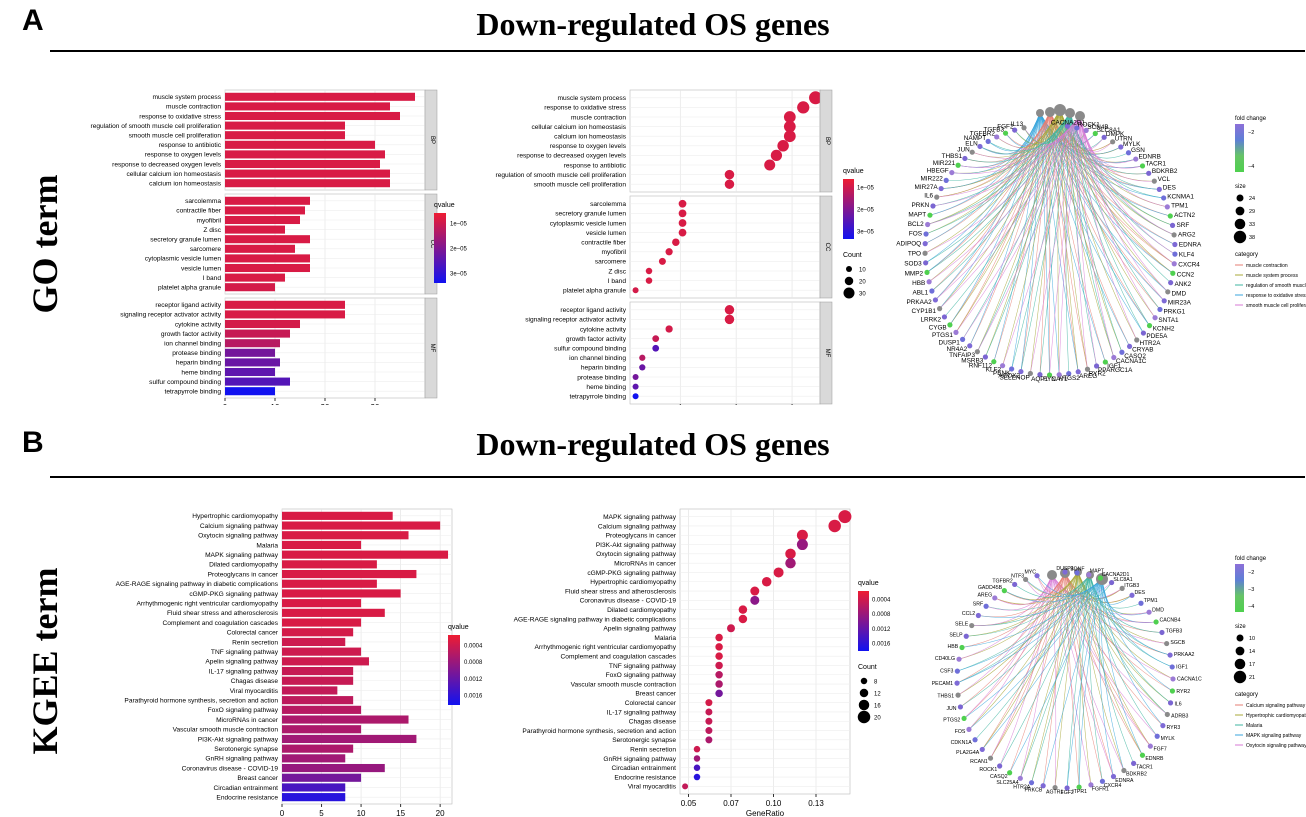 The image size is (1306, 817). I want to click on x-tick-label: 10, so click(275, 404).